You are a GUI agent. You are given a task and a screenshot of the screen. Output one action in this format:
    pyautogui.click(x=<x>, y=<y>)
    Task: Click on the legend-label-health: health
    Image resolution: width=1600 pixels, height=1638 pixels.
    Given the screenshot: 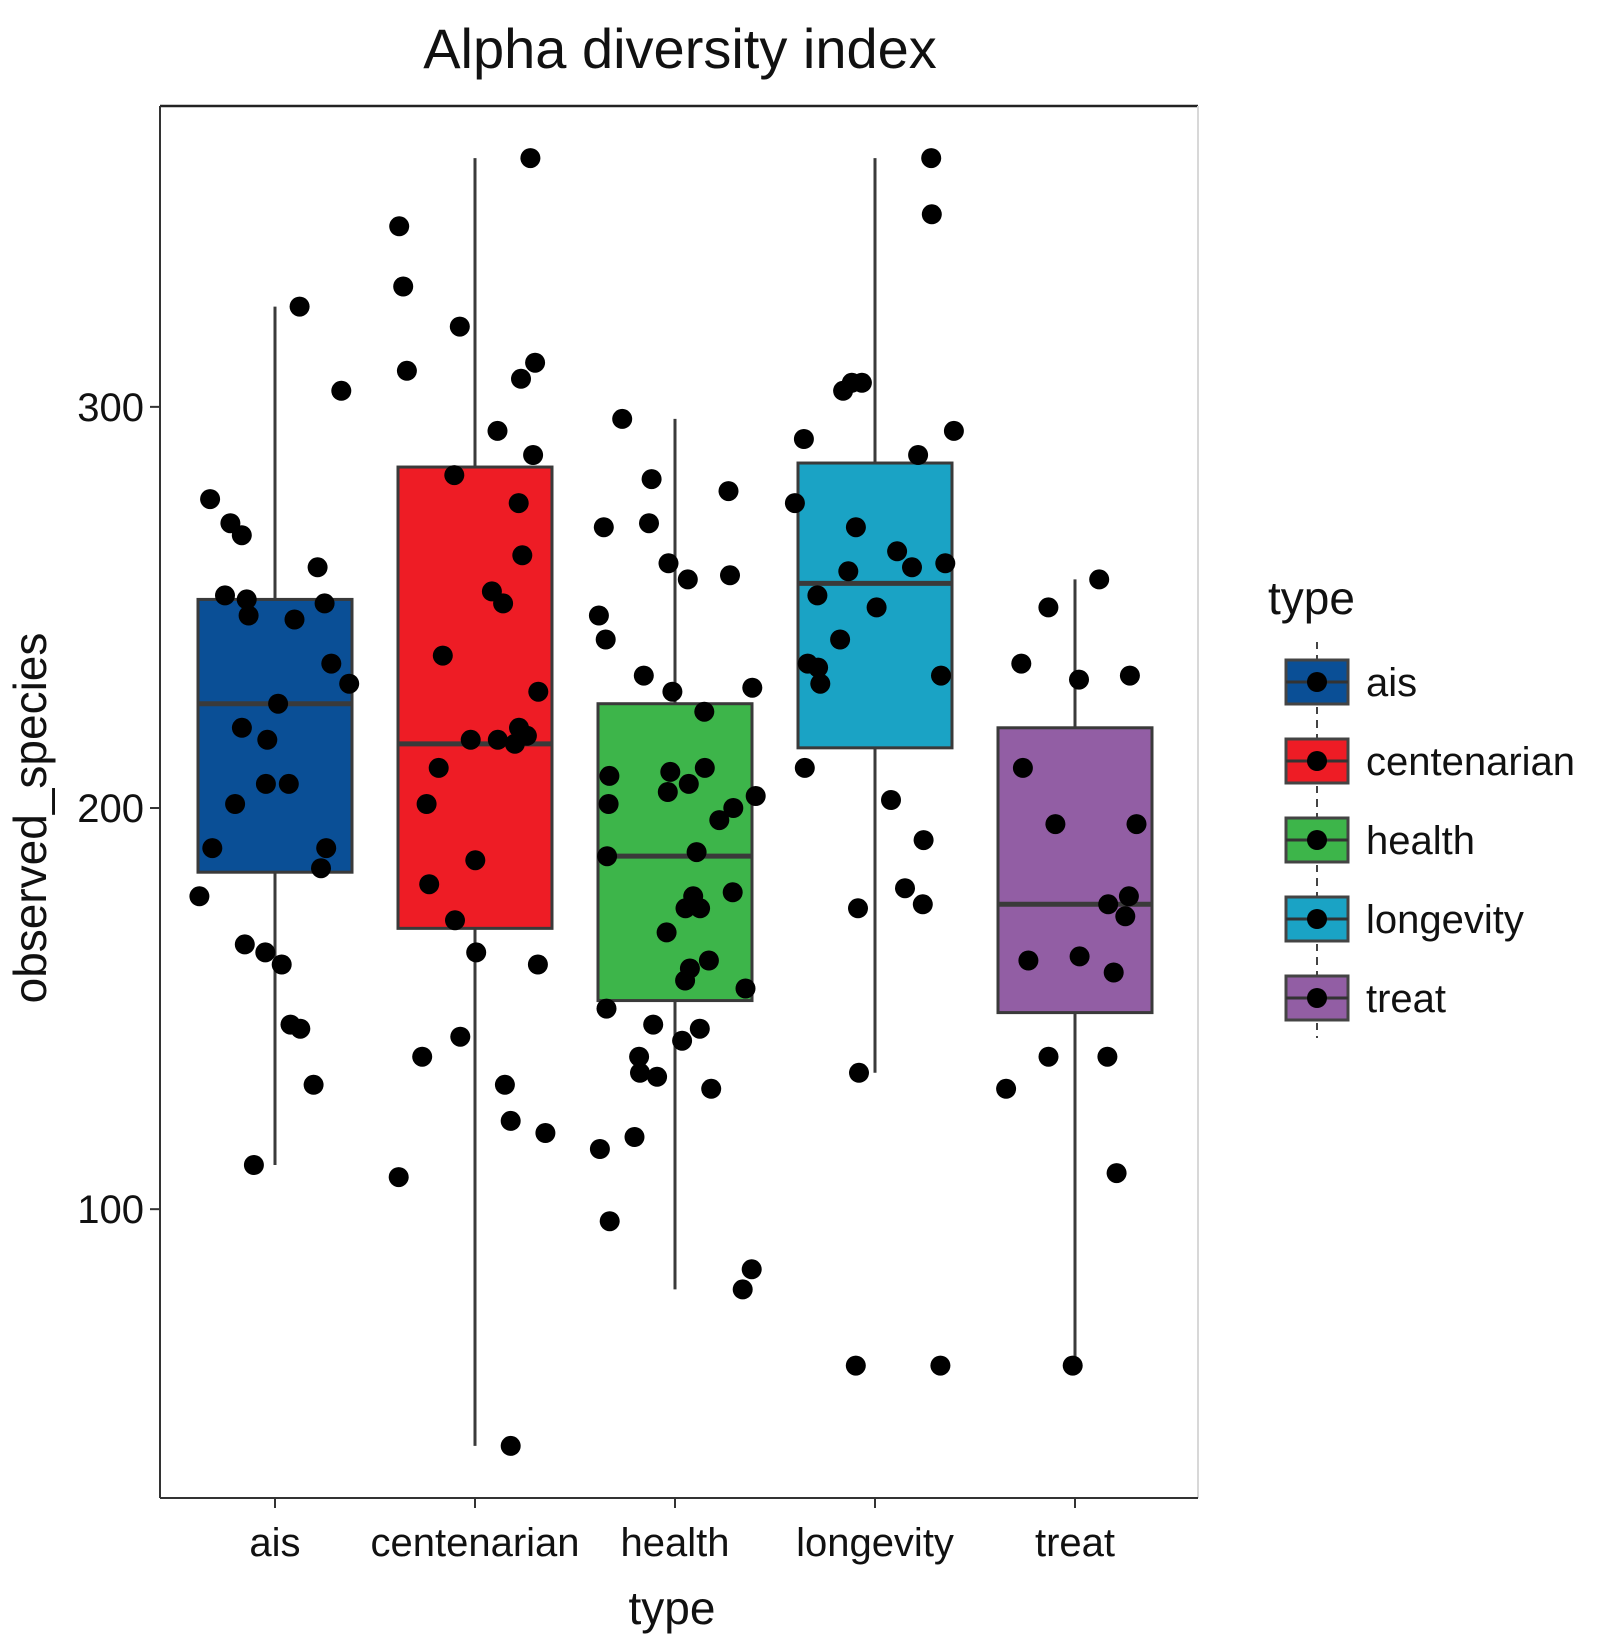 What is the action you would take?
    pyautogui.click(x=1420, y=841)
    